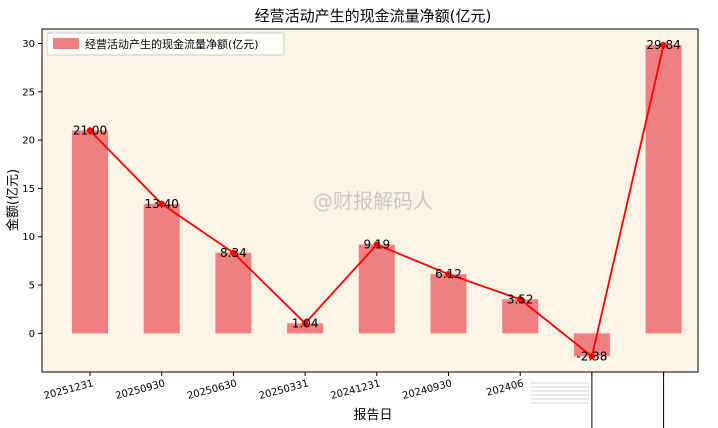  I want to click on legend-swatch, so click(66, 43).